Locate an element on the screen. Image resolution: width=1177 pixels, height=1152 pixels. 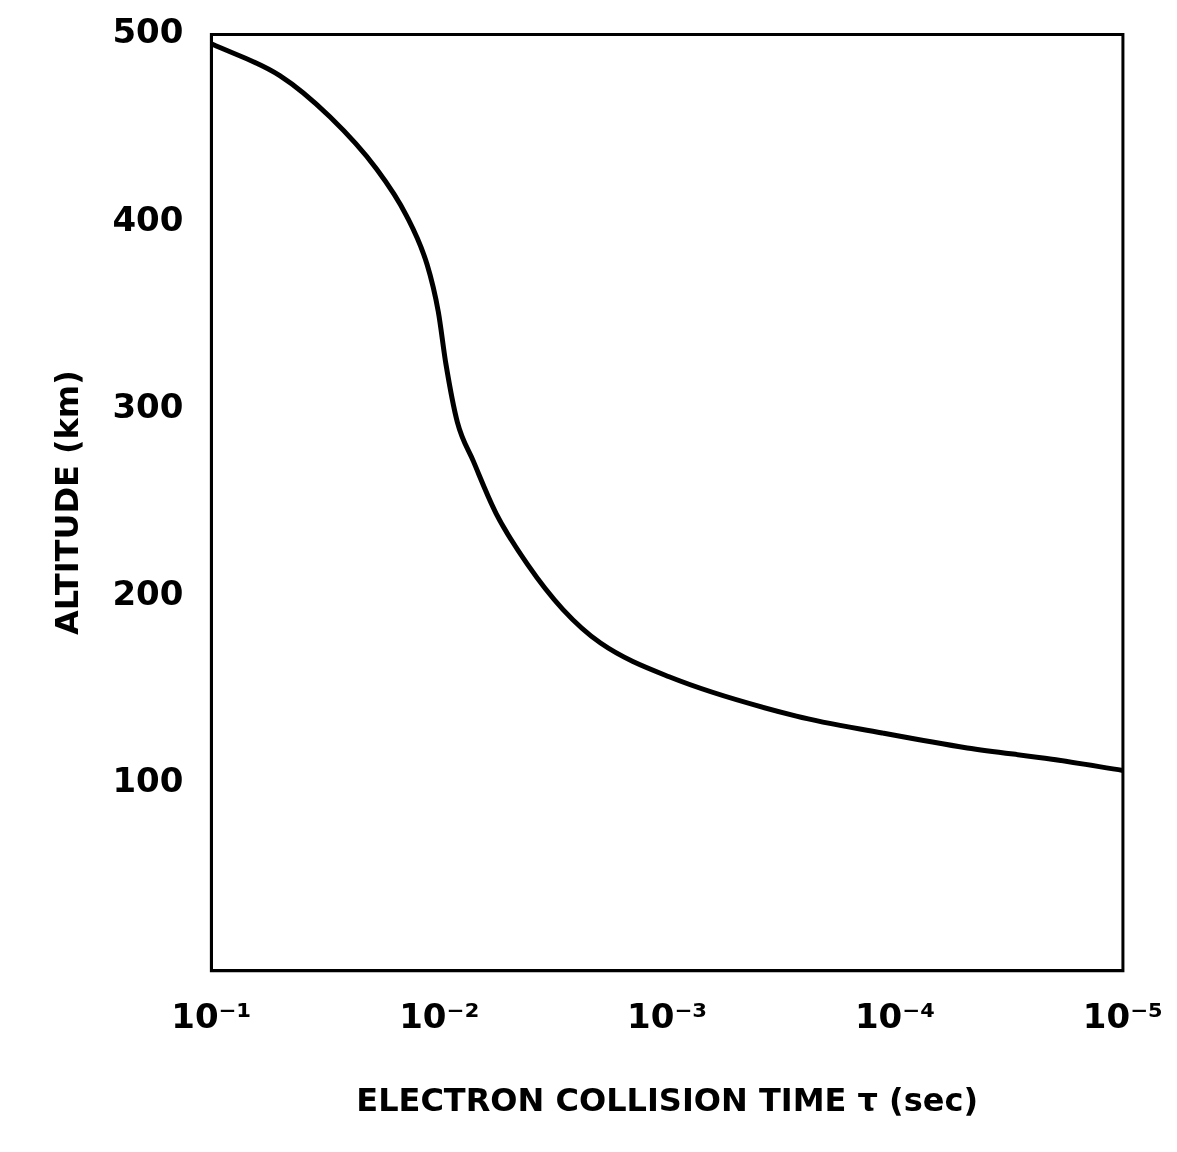
x-tick-label: 10⁻⁴ is located at coordinates (895, 1016).